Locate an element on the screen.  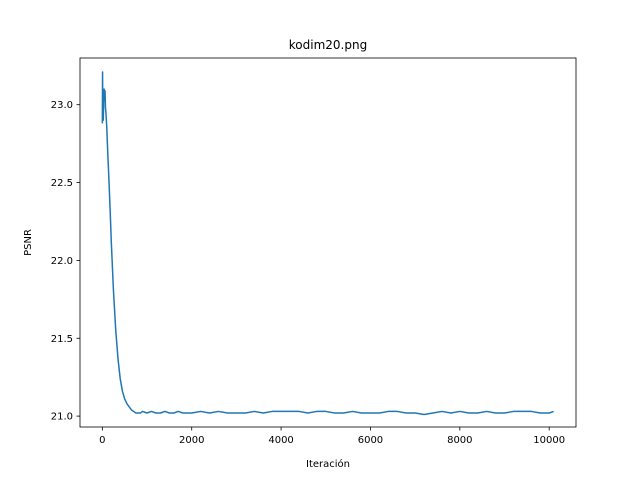
y-tick-label: 22.5 is located at coordinates (62, 183).